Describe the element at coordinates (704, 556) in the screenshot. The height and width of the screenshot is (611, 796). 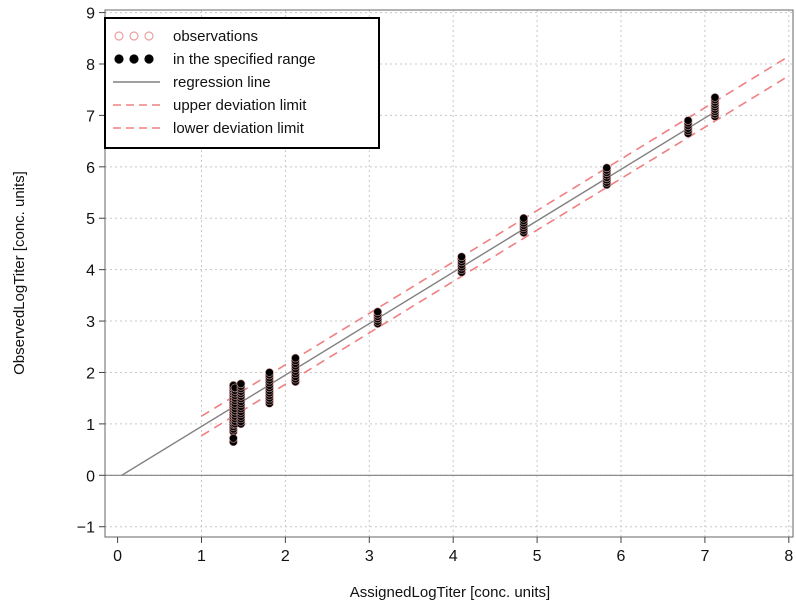
I see `x-tick-label: 7` at that location.